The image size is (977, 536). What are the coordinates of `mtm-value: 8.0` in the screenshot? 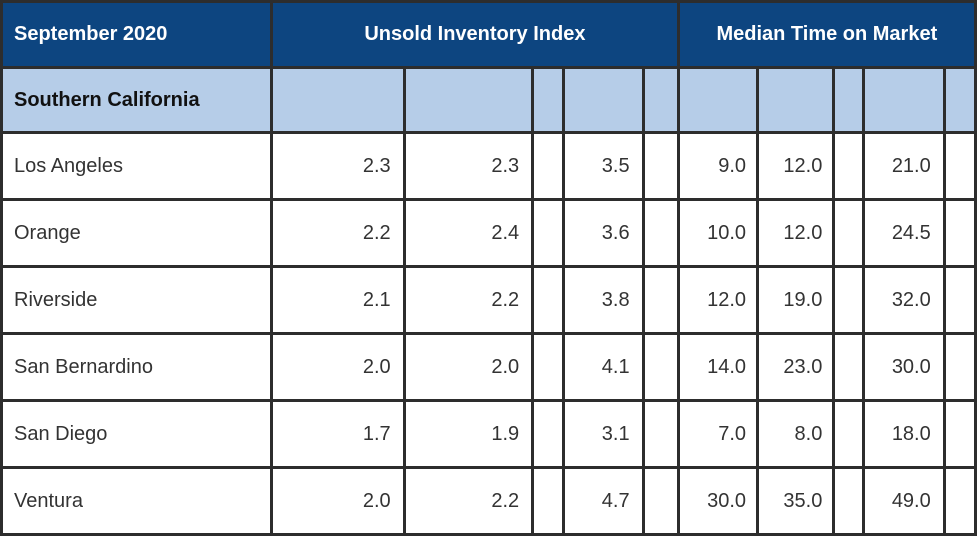 It's located at (796, 434).